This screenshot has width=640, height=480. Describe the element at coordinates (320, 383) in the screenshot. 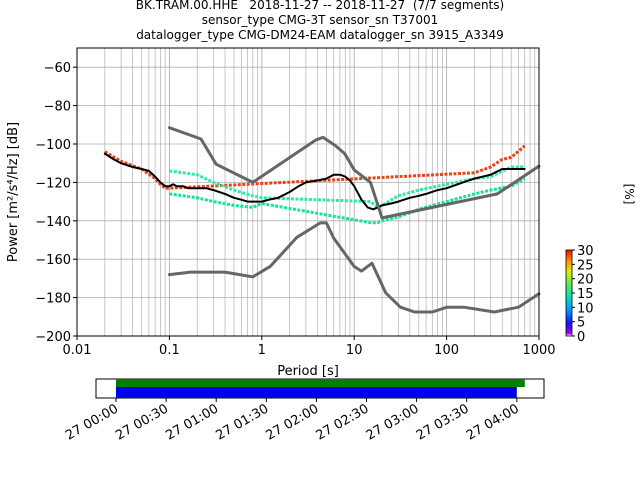

I see `timeline-gap-bar` at that location.